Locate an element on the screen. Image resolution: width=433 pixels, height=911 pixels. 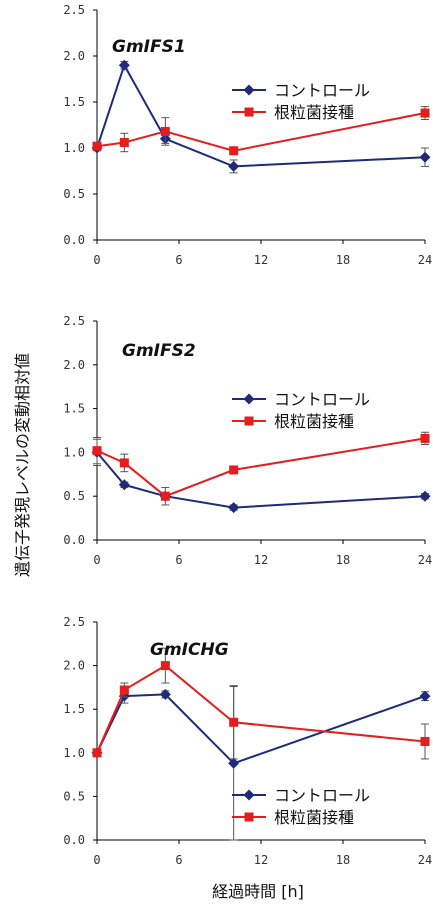
panel-title: GmIFS2 is located at coordinates (159, 351).